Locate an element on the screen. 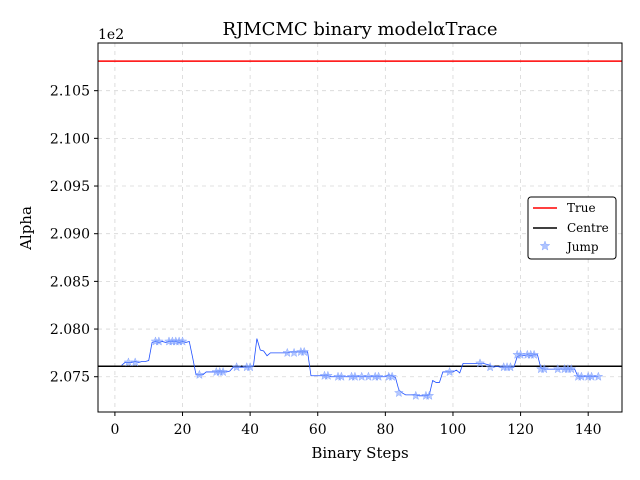  y-tick-label: 2.075 is located at coordinates (70, 378).